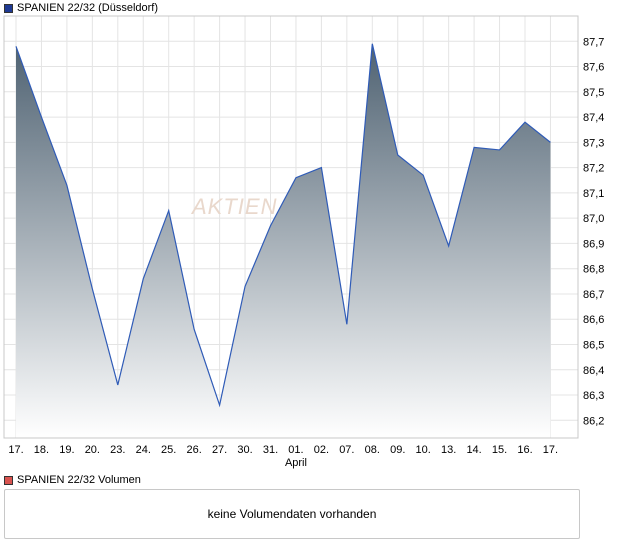 The width and height of the screenshot is (620, 546). What do you see at coordinates (270, 450) in the screenshot?
I see `x-tick-label: 31.` at bounding box center [270, 450].